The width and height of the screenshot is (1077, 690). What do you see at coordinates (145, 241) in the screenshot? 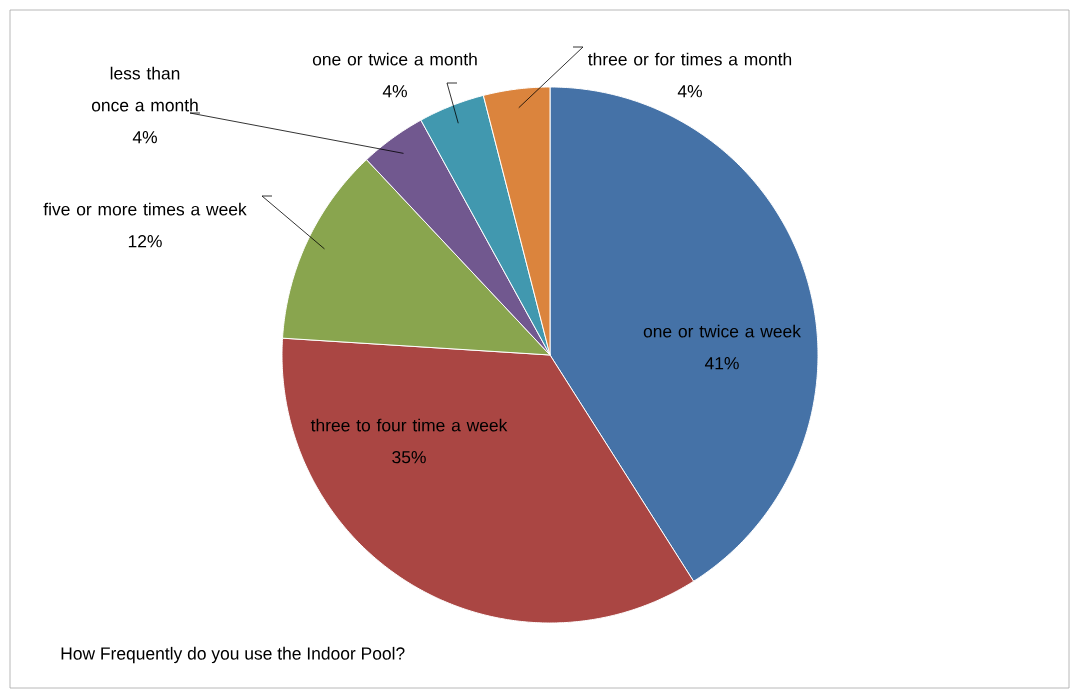
I see `data-label: 12%` at bounding box center [145, 241].